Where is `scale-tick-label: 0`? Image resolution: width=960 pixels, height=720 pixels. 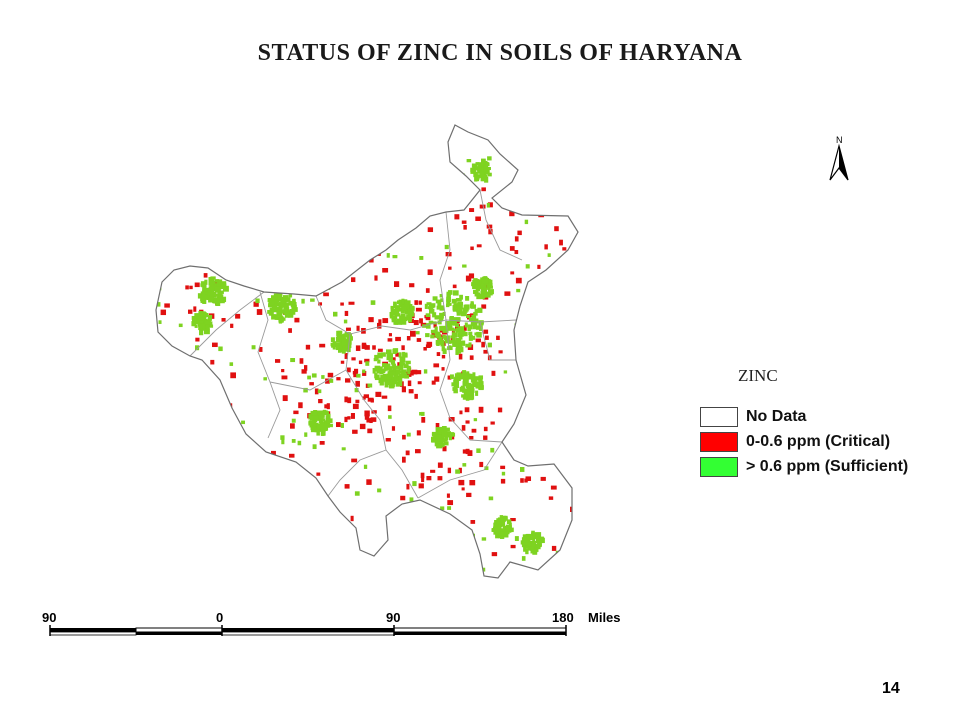
scale-tick-label: 0 is located at coordinates (219, 617).